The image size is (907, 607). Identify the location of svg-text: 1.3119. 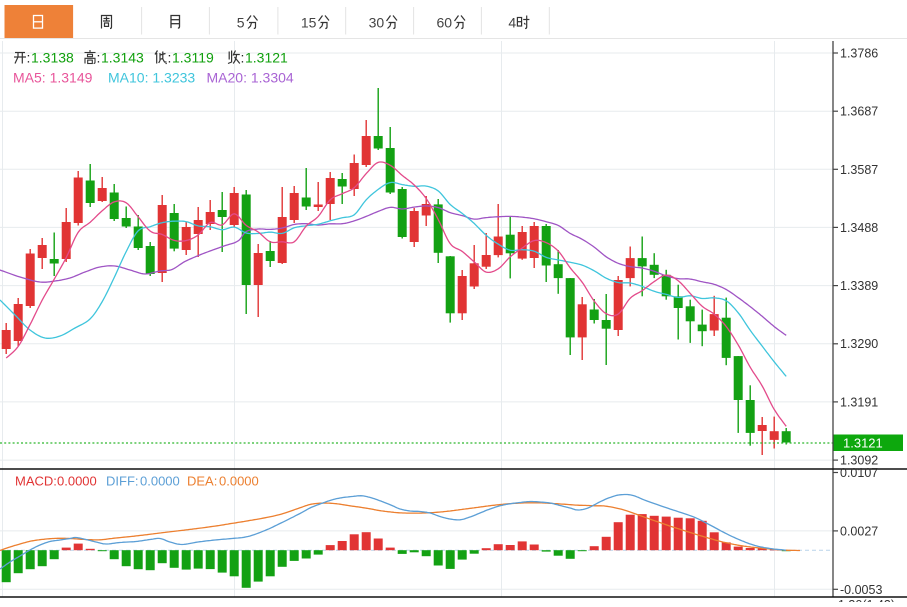
(193, 58).